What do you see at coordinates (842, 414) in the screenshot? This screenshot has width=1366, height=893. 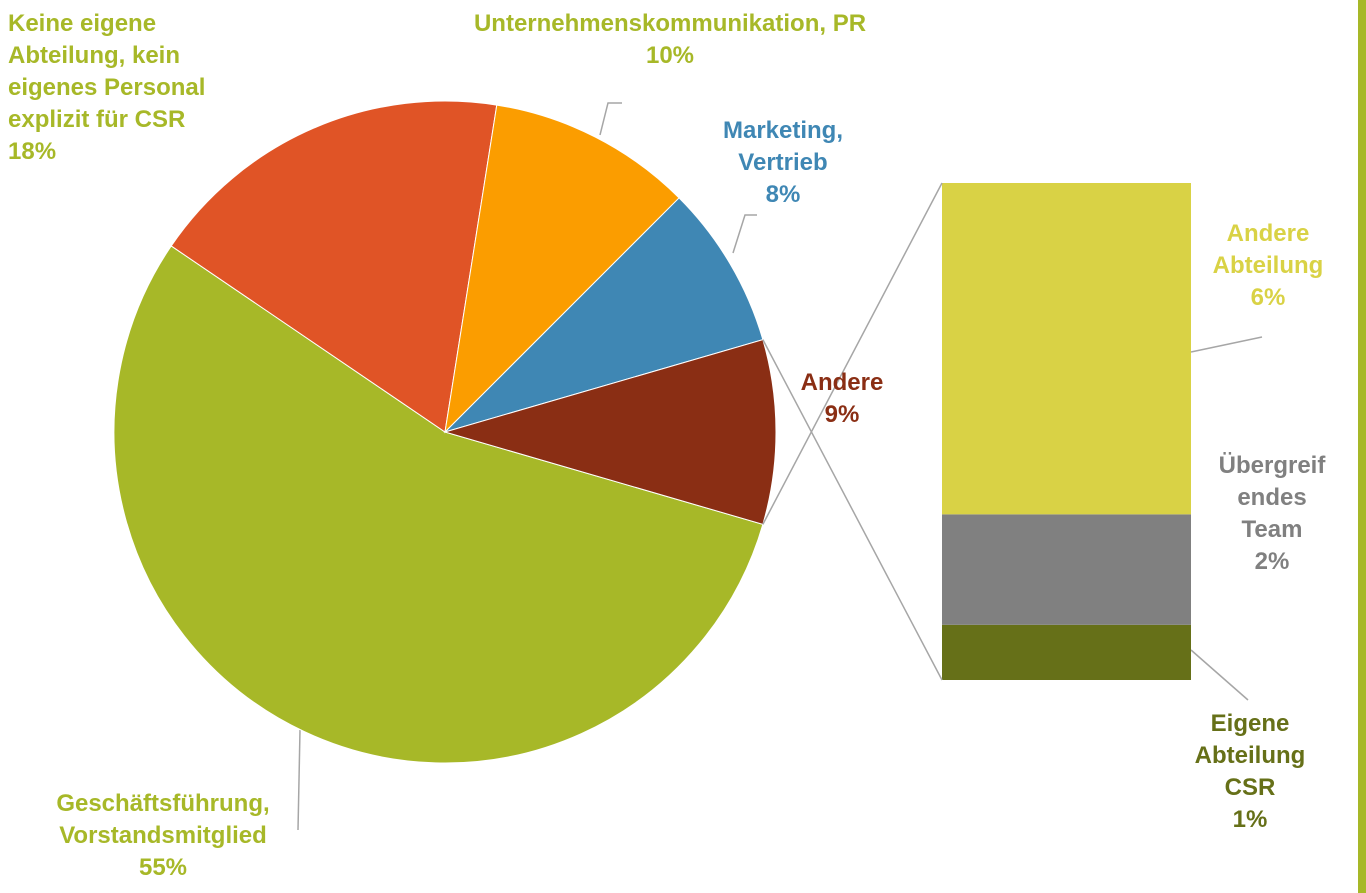 I see `value-label: 9%` at bounding box center [842, 414].